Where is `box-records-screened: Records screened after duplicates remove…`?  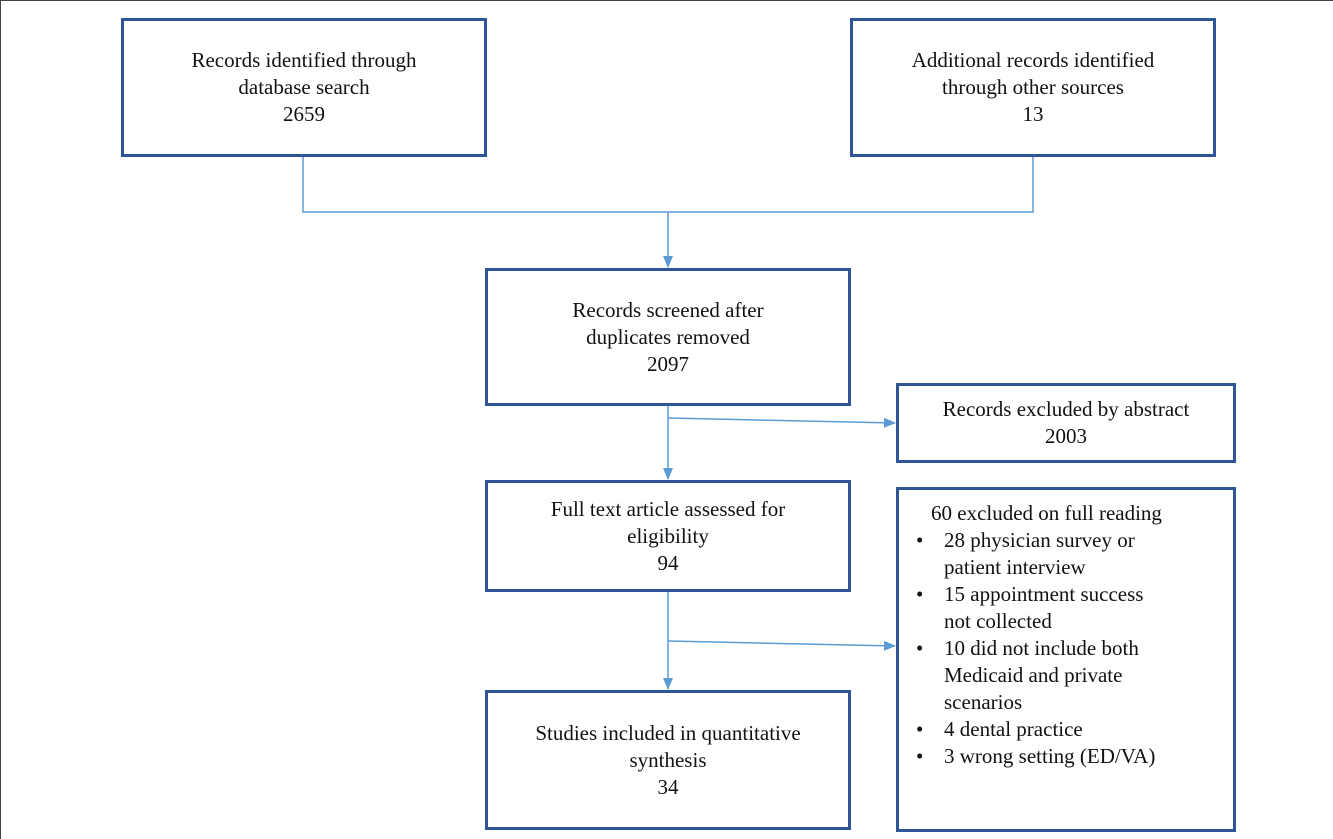
box-records-screened: Records screened after duplicates remove… is located at coordinates (668, 337).